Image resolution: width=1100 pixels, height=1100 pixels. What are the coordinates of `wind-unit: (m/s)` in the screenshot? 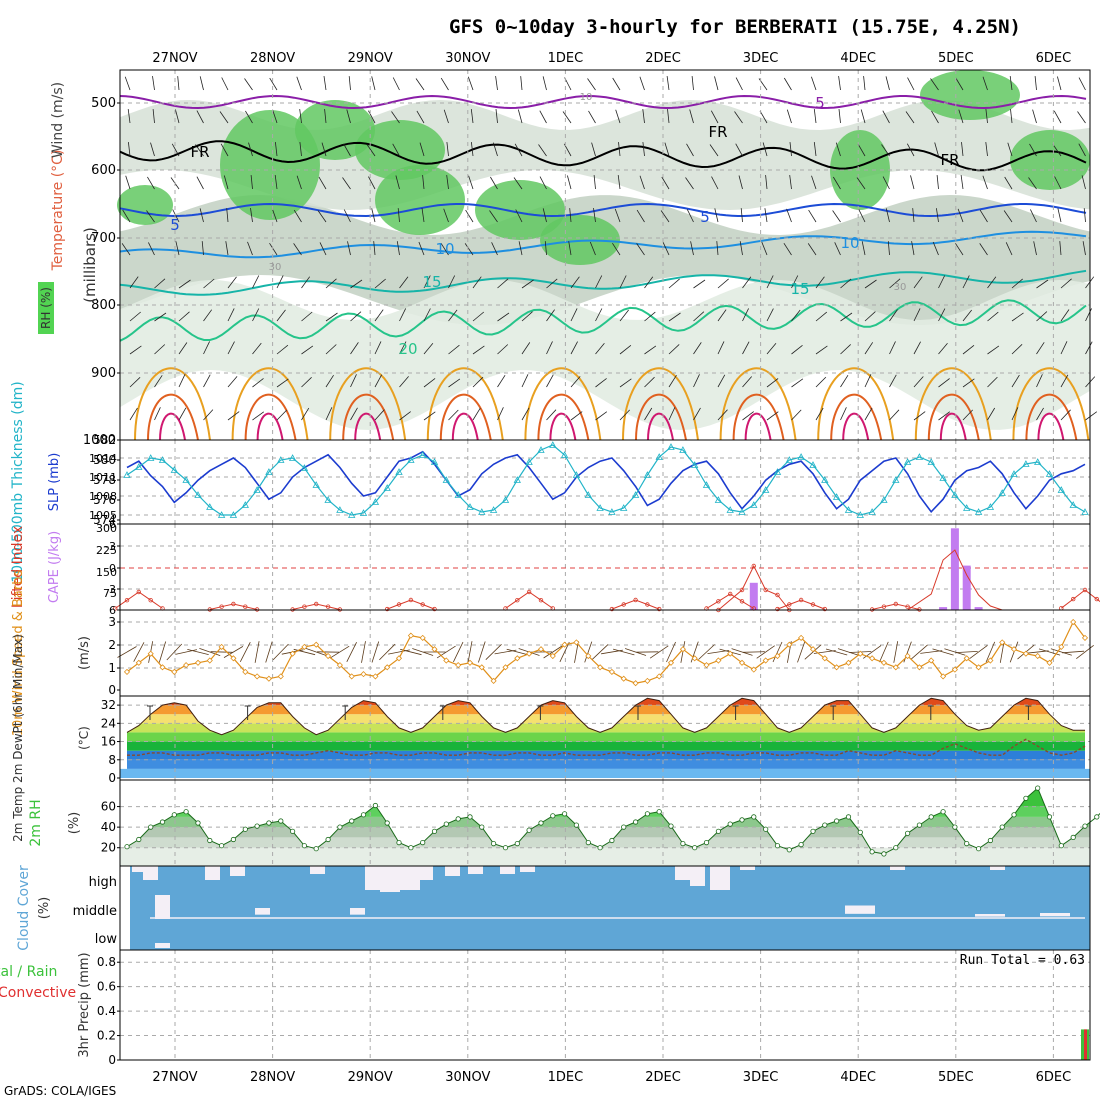 It's located at (84, 653).